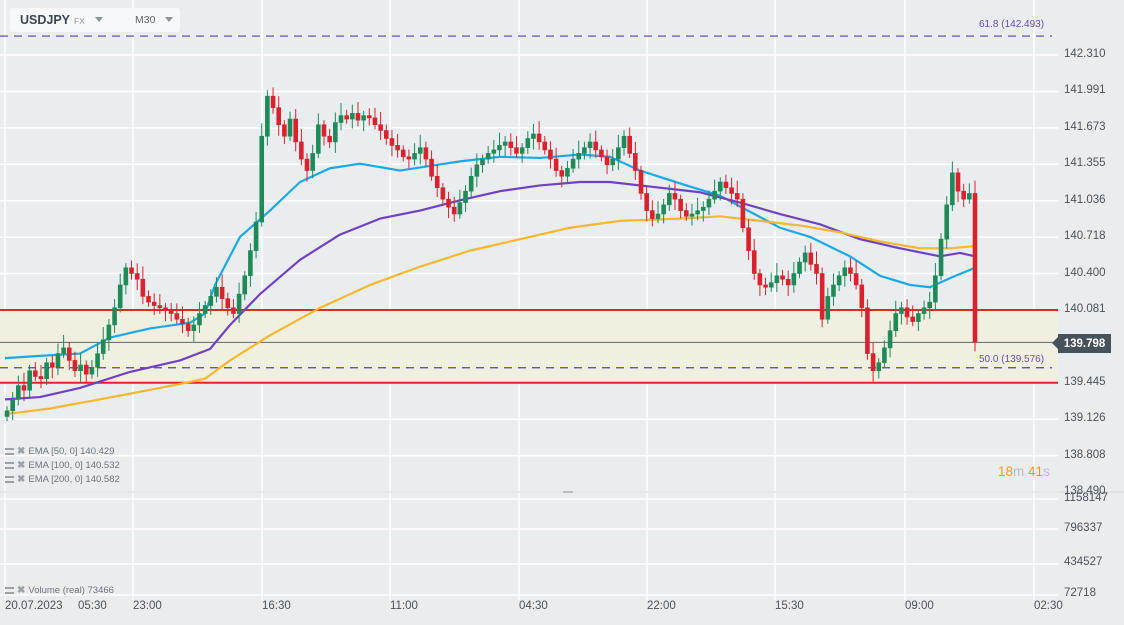 The image size is (1124, 625). What do you see at coordinates (919, 606) in the screenshot?
I see `time-tick-label: 09:00` at bounding box center [919, 606].